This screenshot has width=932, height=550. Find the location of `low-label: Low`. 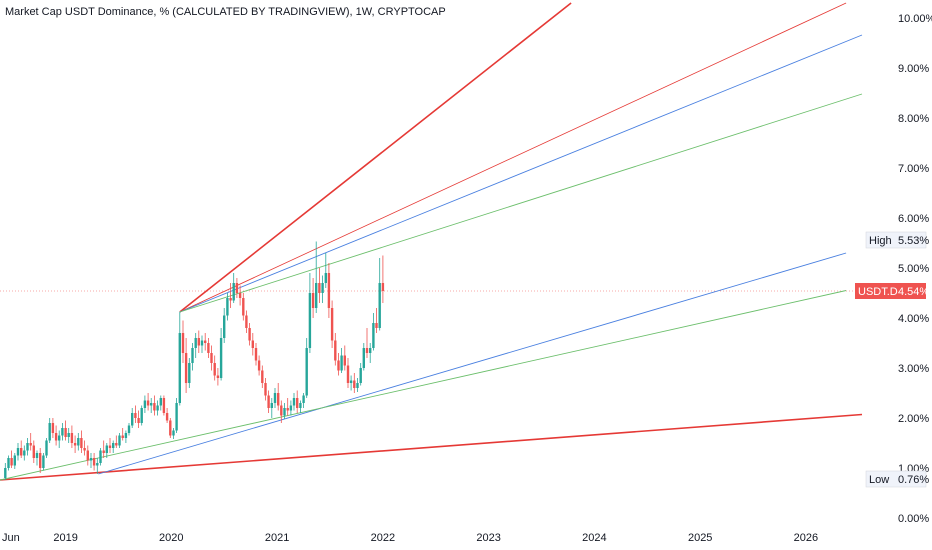

low-label: Low is located at coordinates (879, 480).